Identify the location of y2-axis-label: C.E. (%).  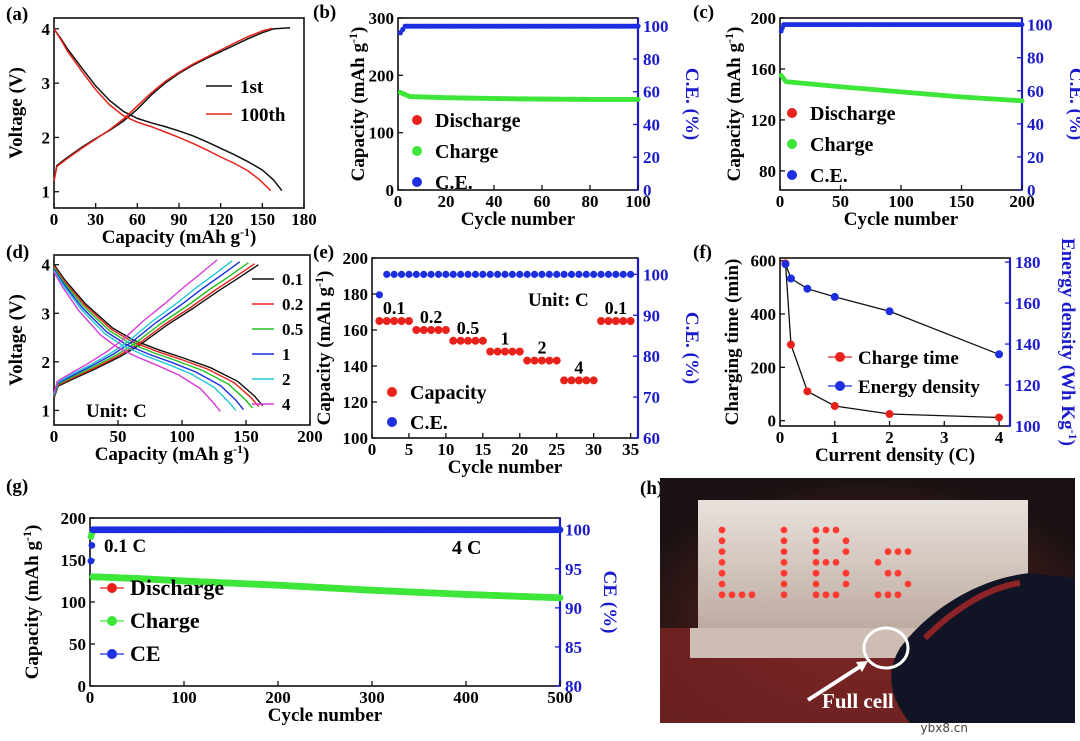
(1072, 104).